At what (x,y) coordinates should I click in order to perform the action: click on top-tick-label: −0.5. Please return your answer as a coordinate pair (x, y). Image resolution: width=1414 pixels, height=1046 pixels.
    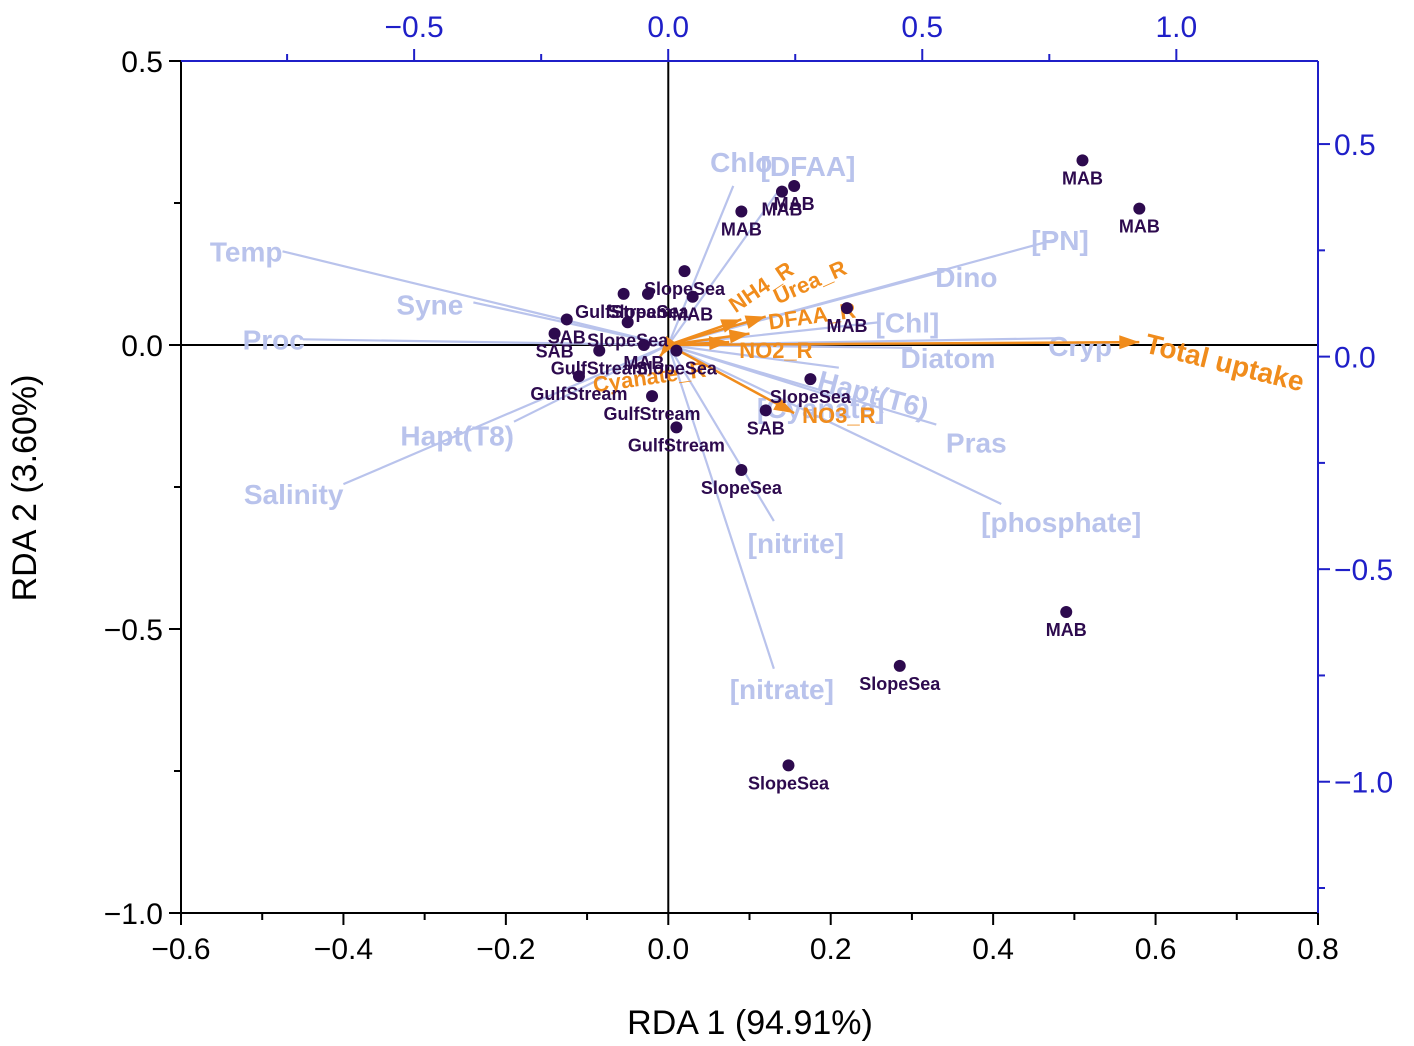
    Looking at the image, I should click on (414, 27).